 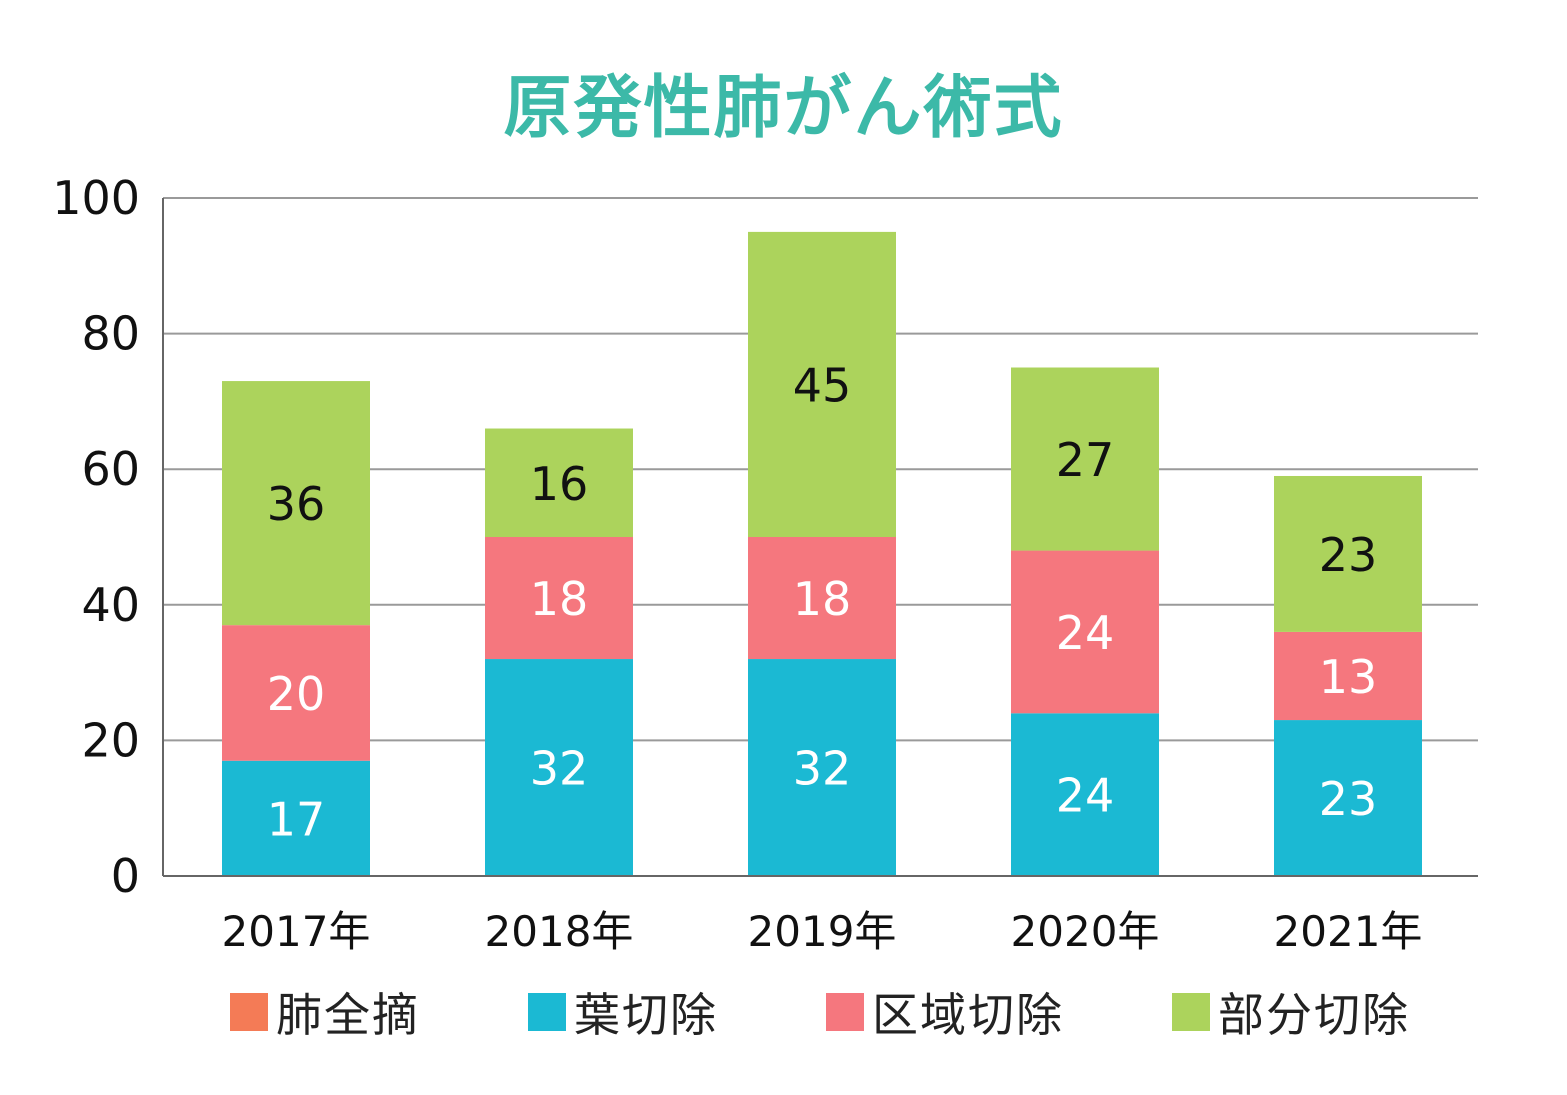 I want to click on x-tick-label: 2021年, so click(x=1348, y=931).